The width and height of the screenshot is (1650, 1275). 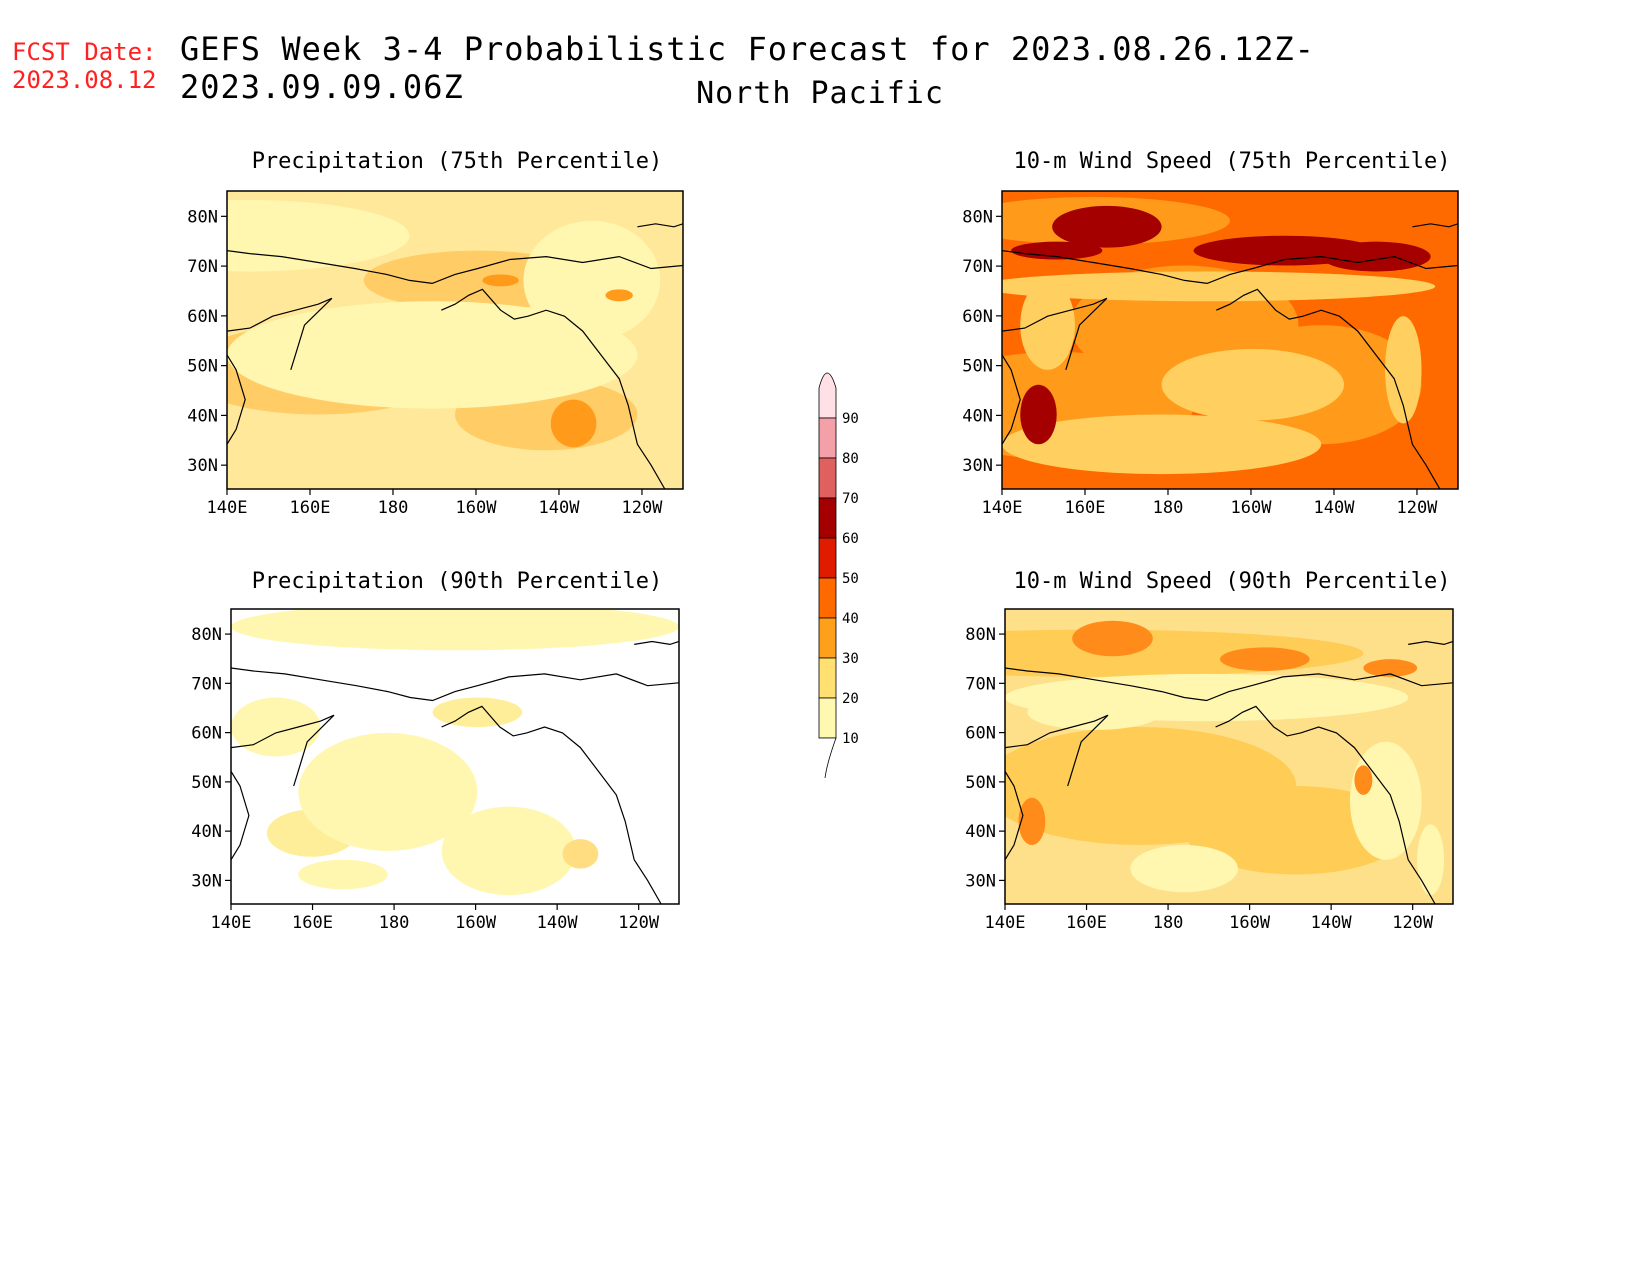 I want to click on colorbar-label: 50, so click(x=850, y=579).